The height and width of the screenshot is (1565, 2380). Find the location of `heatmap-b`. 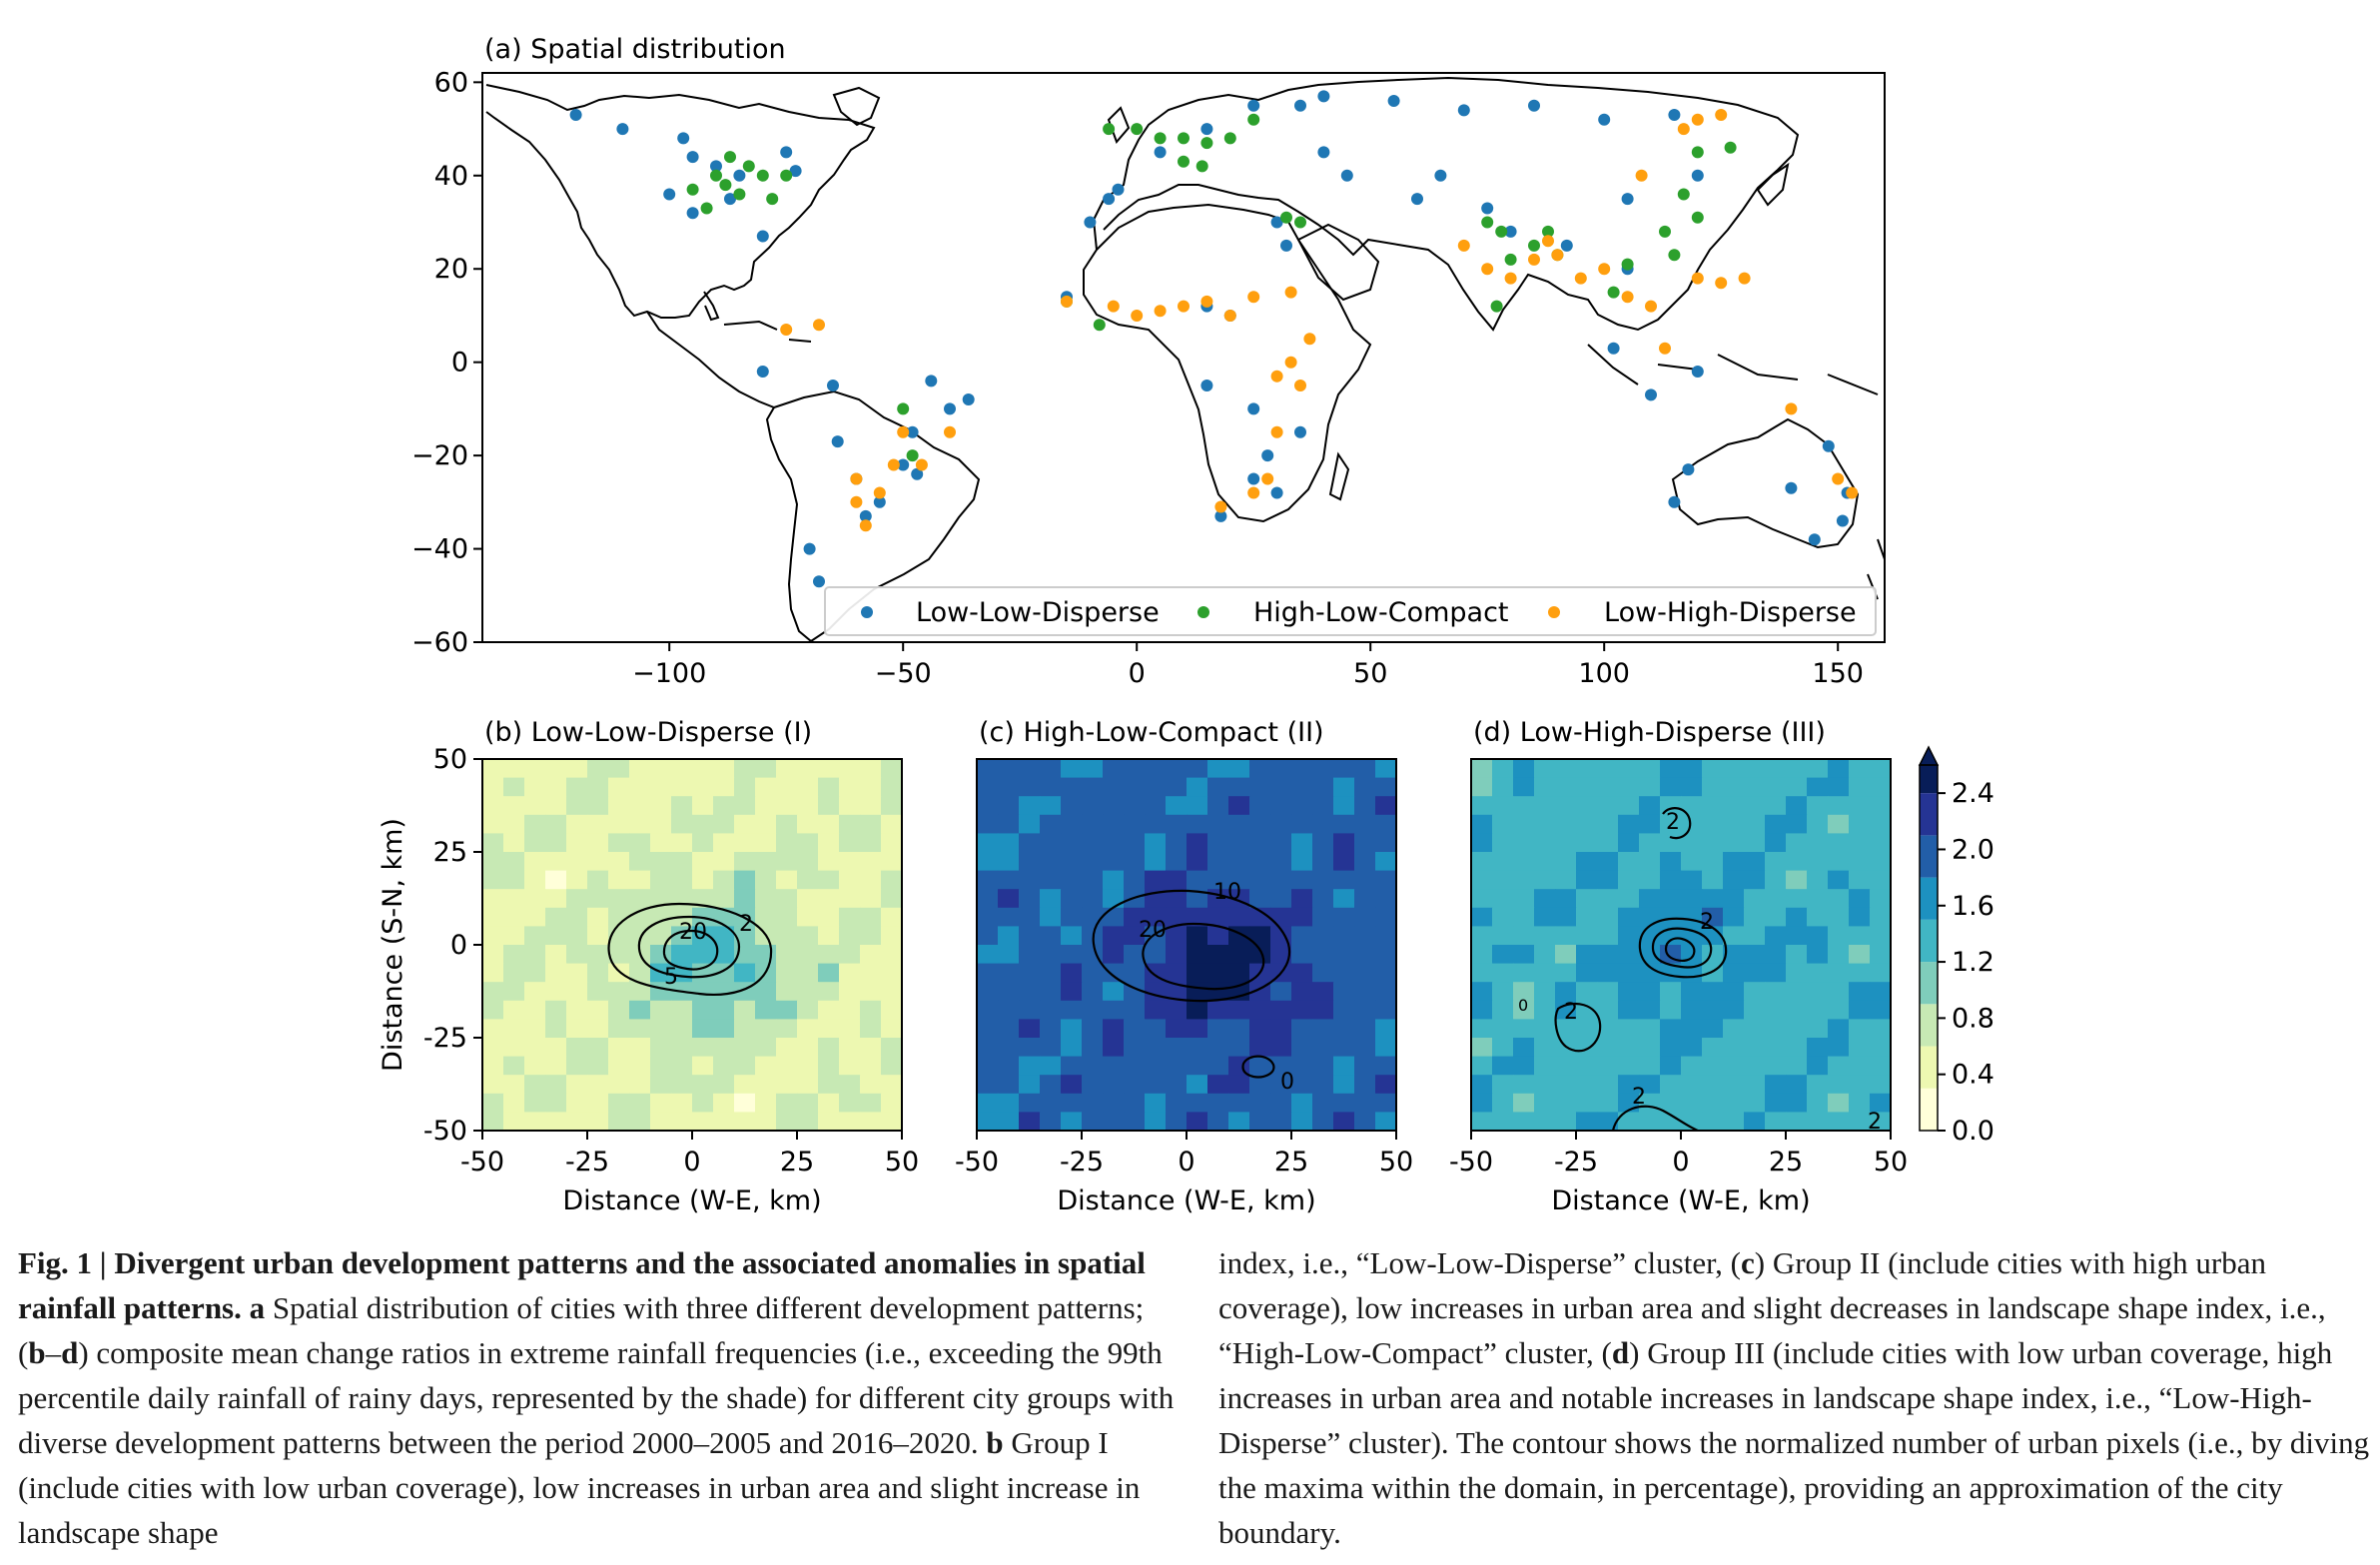

heatmap-b is located at coordinates (692, 945).